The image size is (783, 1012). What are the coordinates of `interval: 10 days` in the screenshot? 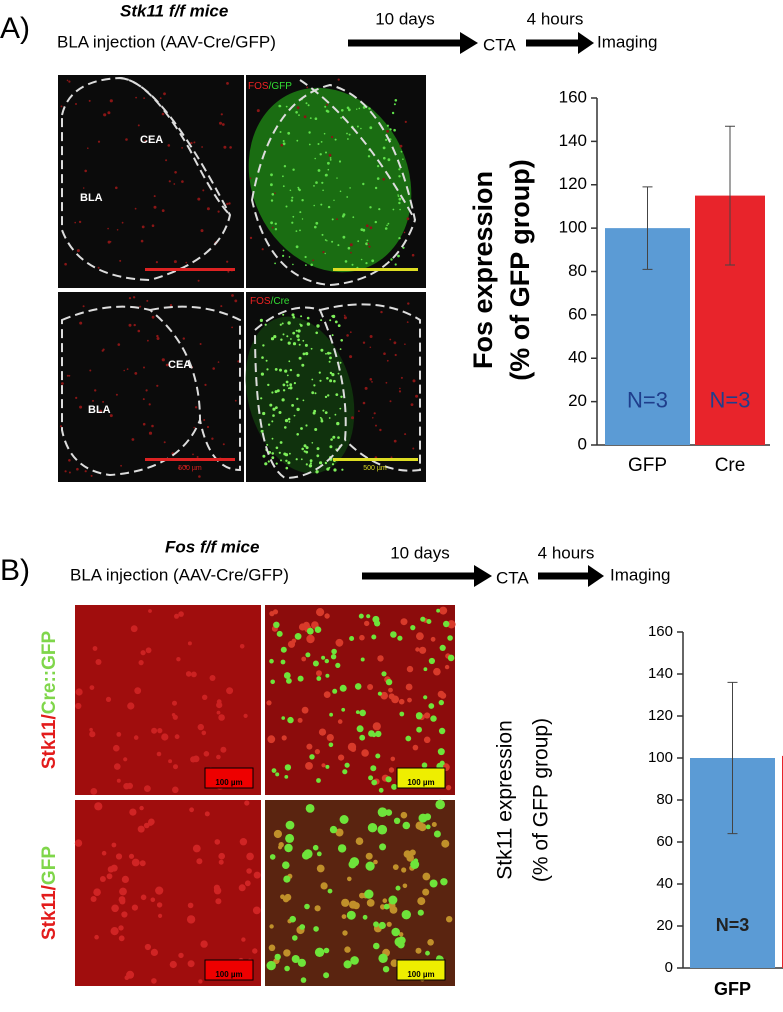 It's located at (405, 18).